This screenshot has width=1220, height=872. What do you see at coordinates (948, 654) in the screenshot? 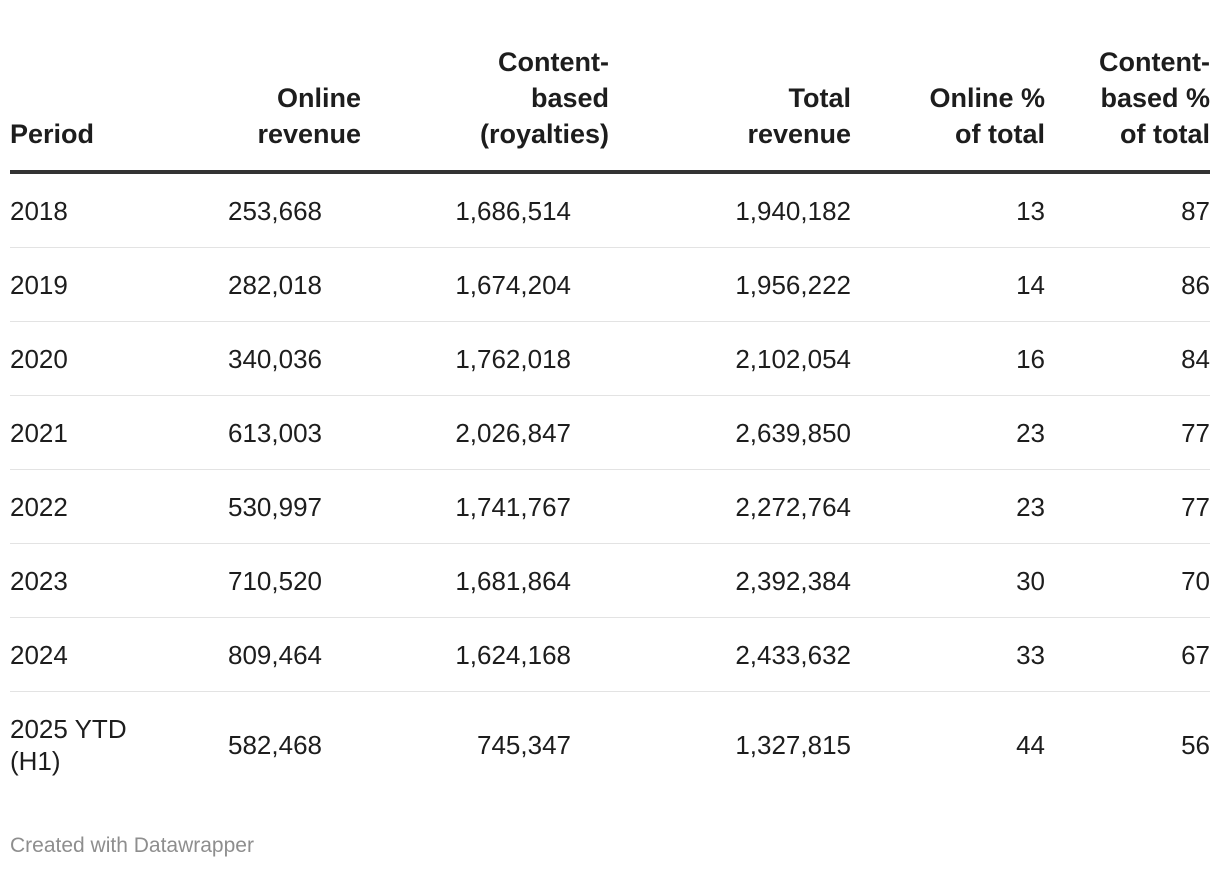
I see `cell-online-pct: 33` at bounding box center [948, 654].